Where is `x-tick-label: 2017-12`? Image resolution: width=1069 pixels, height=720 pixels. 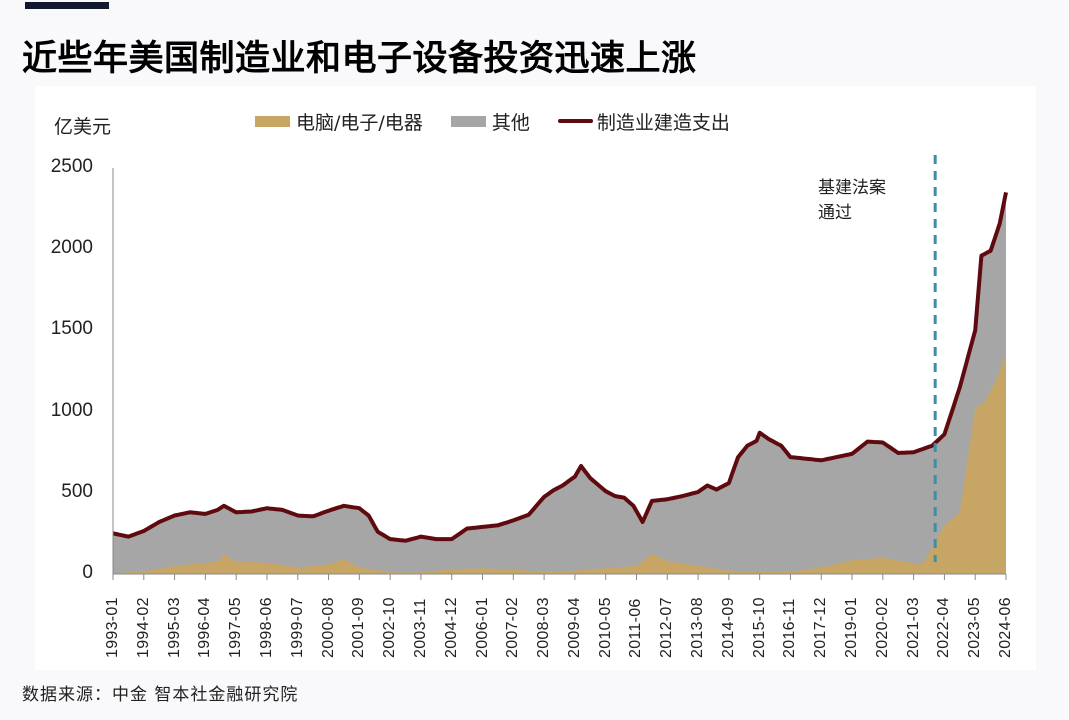
x-tick-label: 2017-12 is located at coordinates (821, 627).